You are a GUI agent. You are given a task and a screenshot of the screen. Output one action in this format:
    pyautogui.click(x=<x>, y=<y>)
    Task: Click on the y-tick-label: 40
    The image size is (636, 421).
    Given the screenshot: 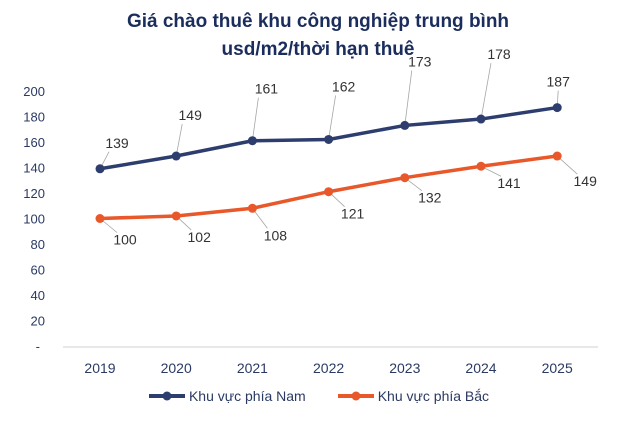 What is the action you would take?
    pyautogui.click(x=38, y=295)
    